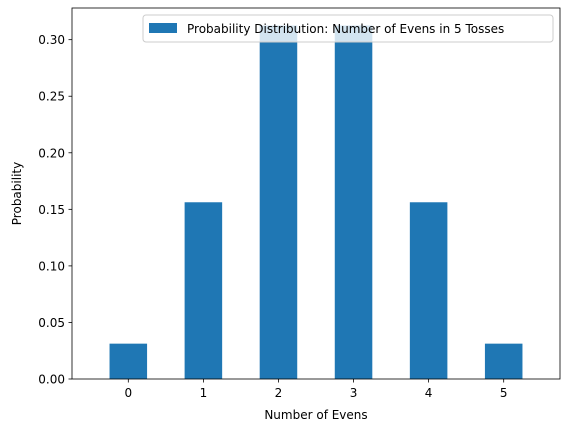 This screenshot has width=576, height=432. What do you see at coordinates (128, 393) in the screenshot?
I see `x-tick-label: 0` at bounding box center [128, 393].